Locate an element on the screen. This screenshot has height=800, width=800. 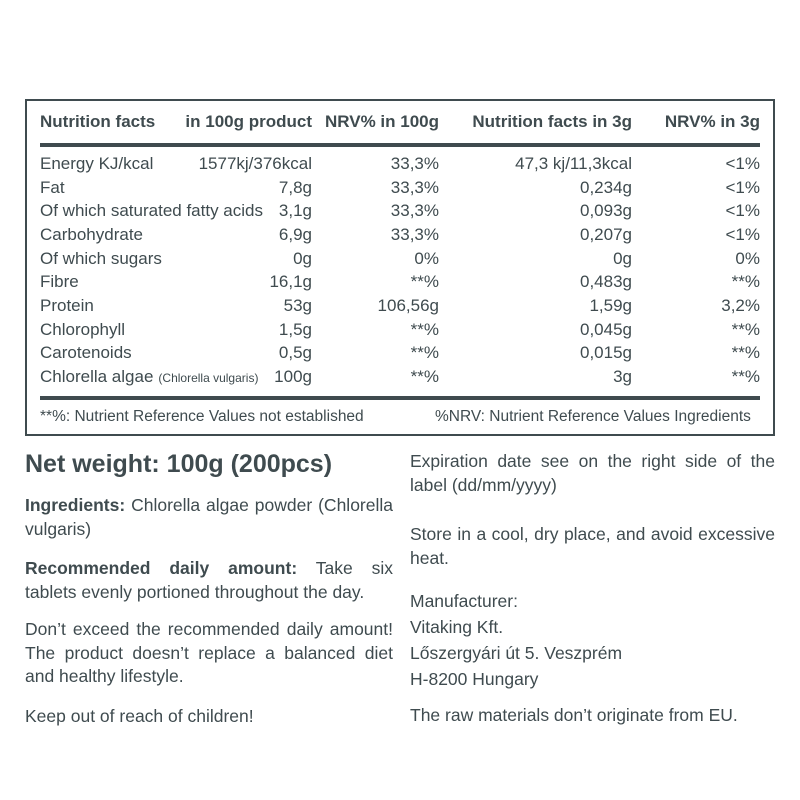
keep-out-of-reach-warning: Keep out of reach of children! is located at coordinates (139, 715).